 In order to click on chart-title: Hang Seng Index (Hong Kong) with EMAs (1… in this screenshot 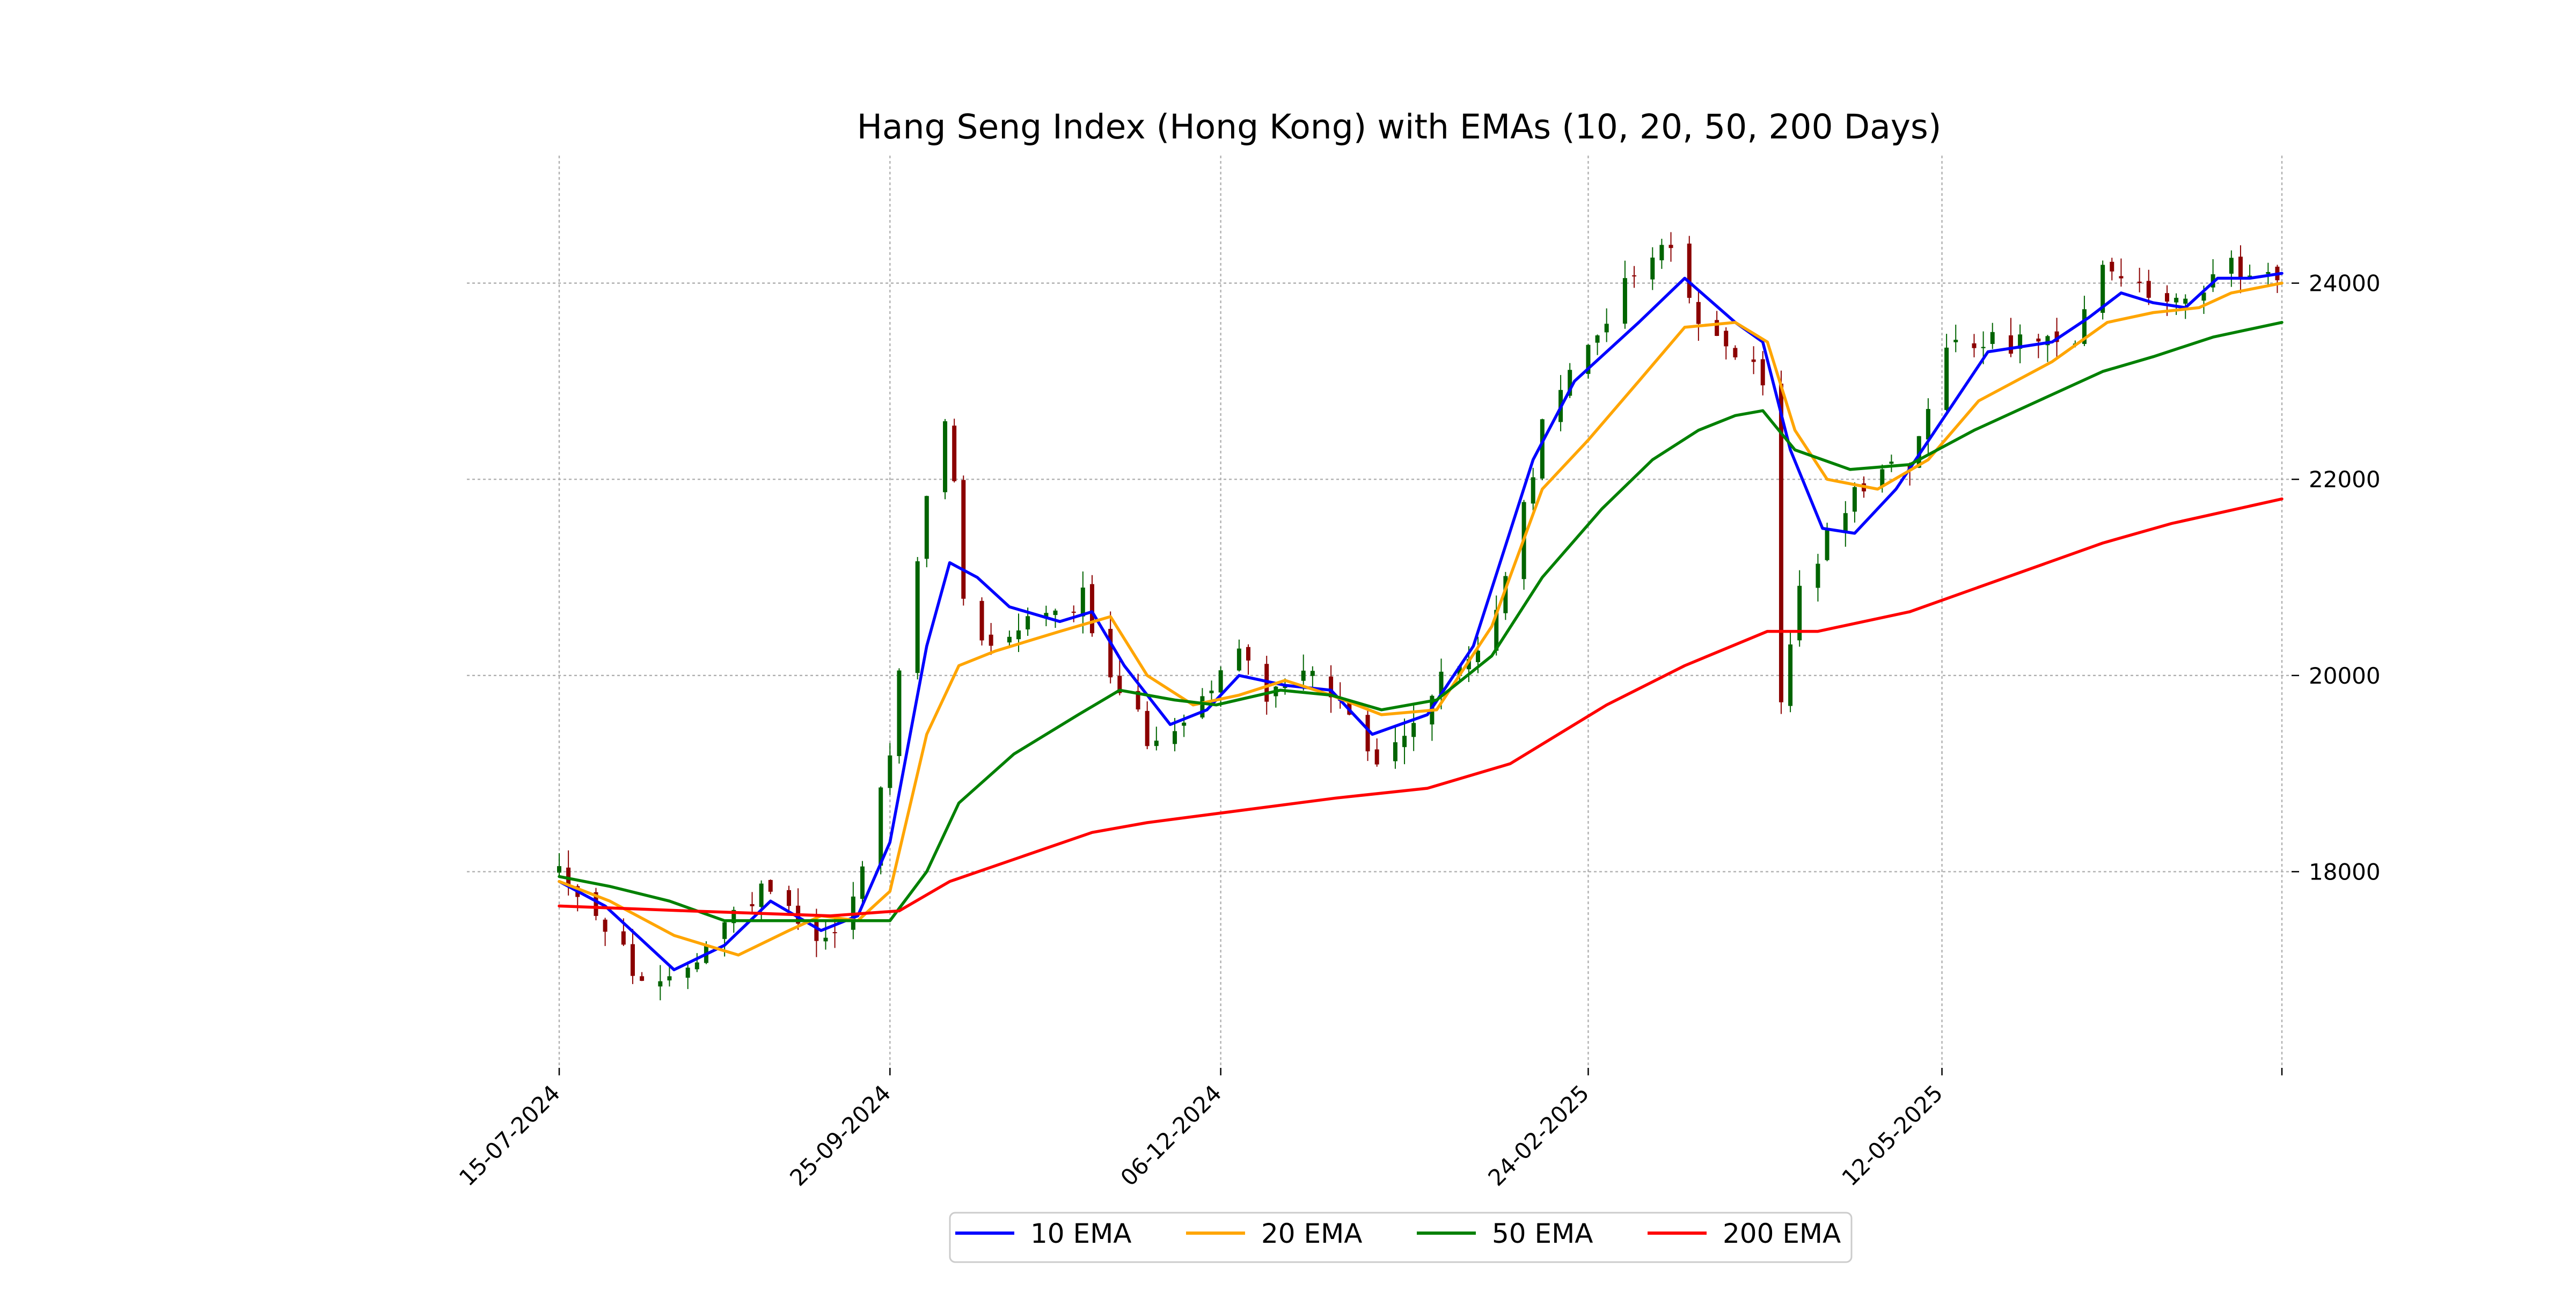, I will do `click(1399, 126)`.